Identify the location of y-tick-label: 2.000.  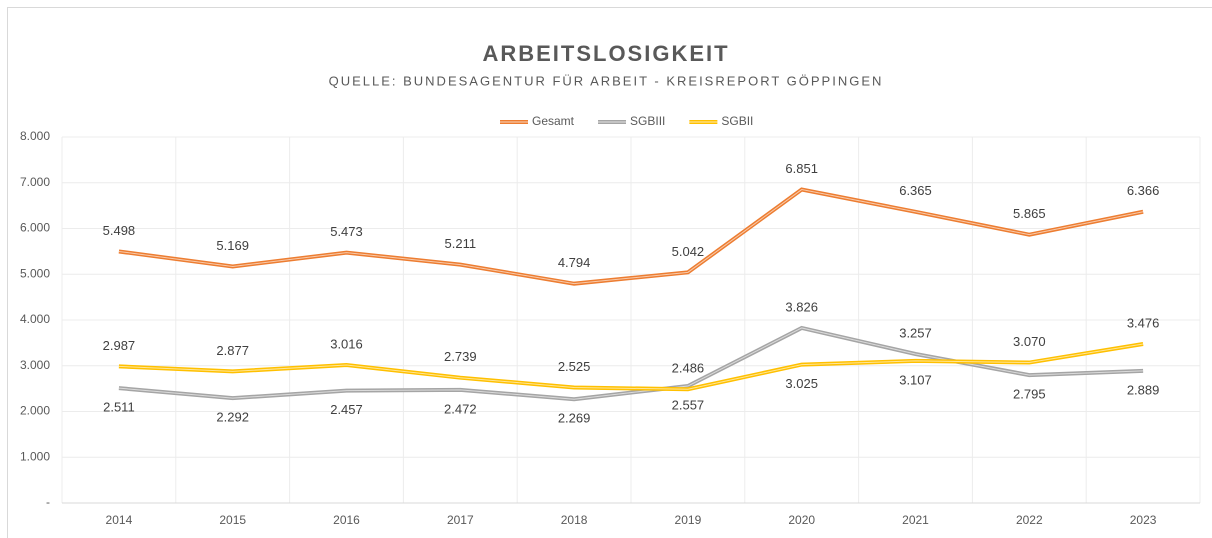
(35, 411).